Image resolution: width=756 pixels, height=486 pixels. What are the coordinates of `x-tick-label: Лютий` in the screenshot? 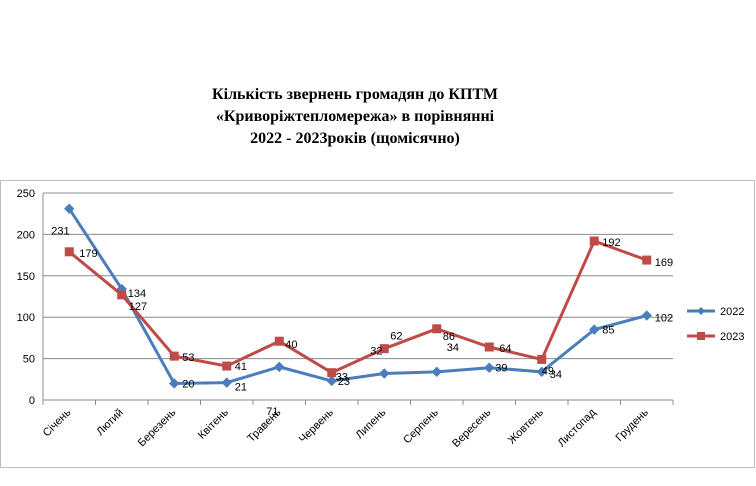 It's located at (110, 423).